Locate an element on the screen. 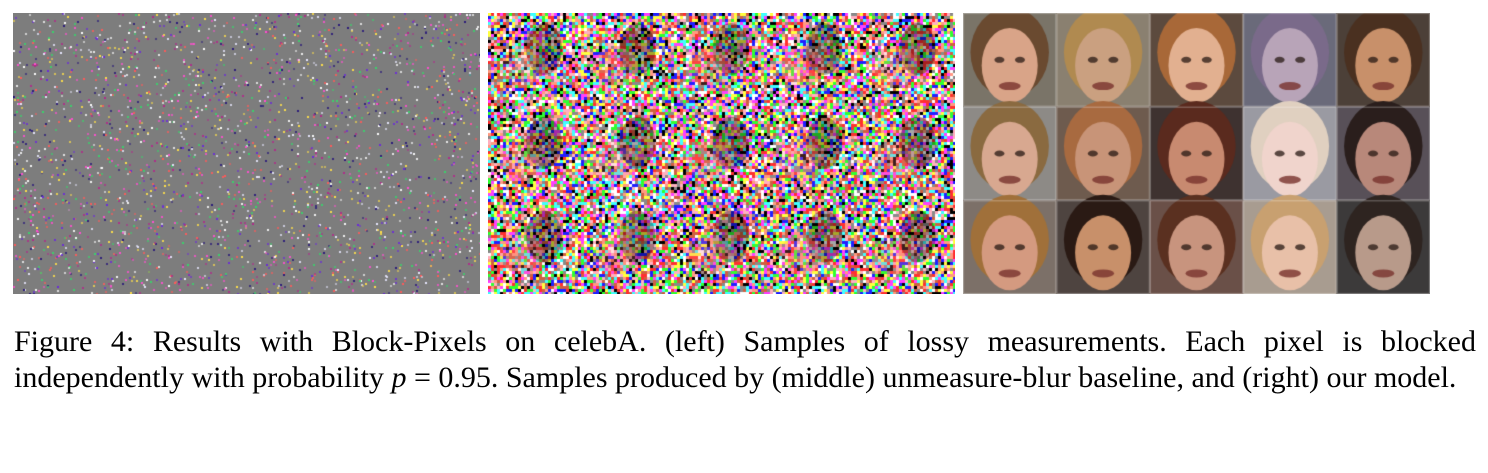 The width and height of the screenshot is (1488, 473). caption-math-eq: = is located at coordinates (422, 377).